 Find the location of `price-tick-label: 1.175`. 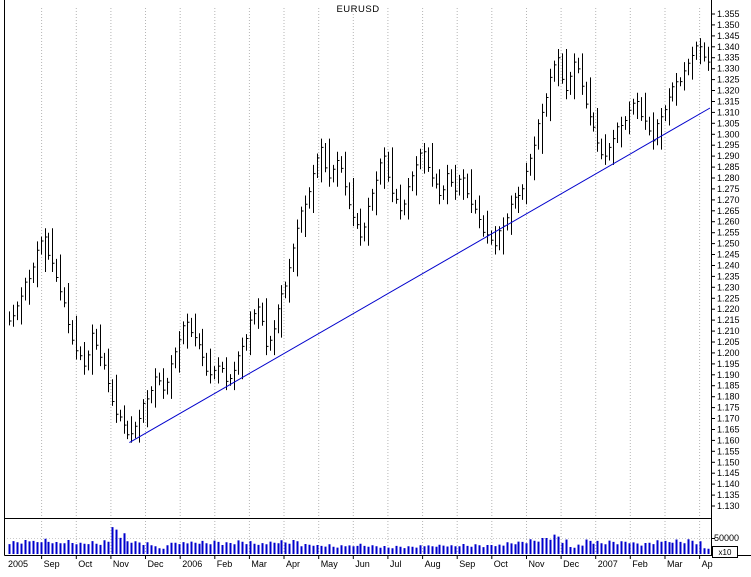

price-tick-label: 1.175 is located at coordinates (728, 408).